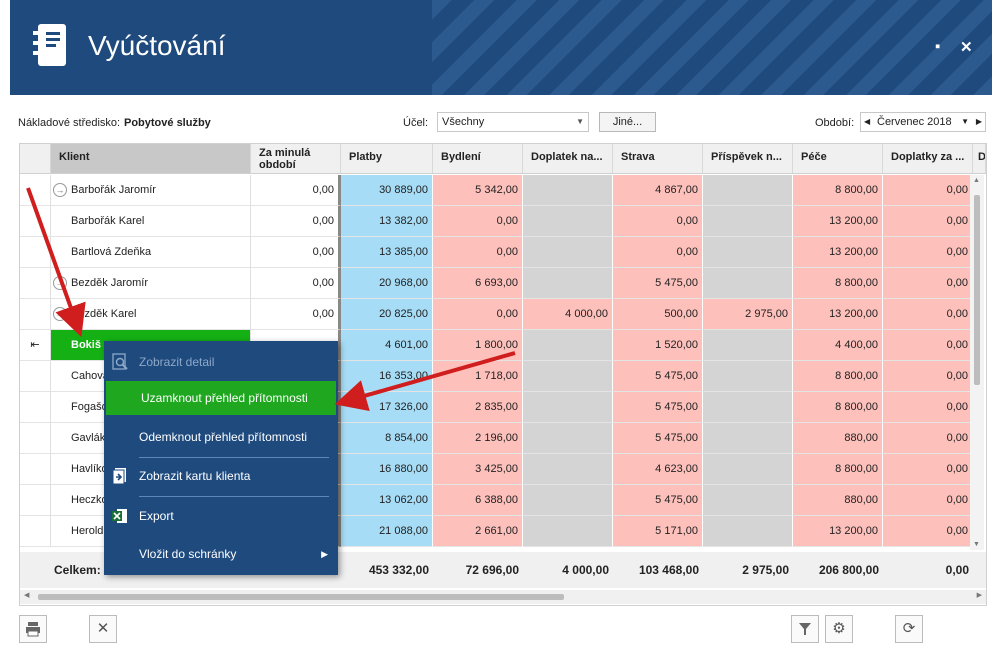 The image size is (1003, 663). Describe the element at coordinates (387, 314) in the screenshot. I see `cell-platby: 20 825,00` at that location.